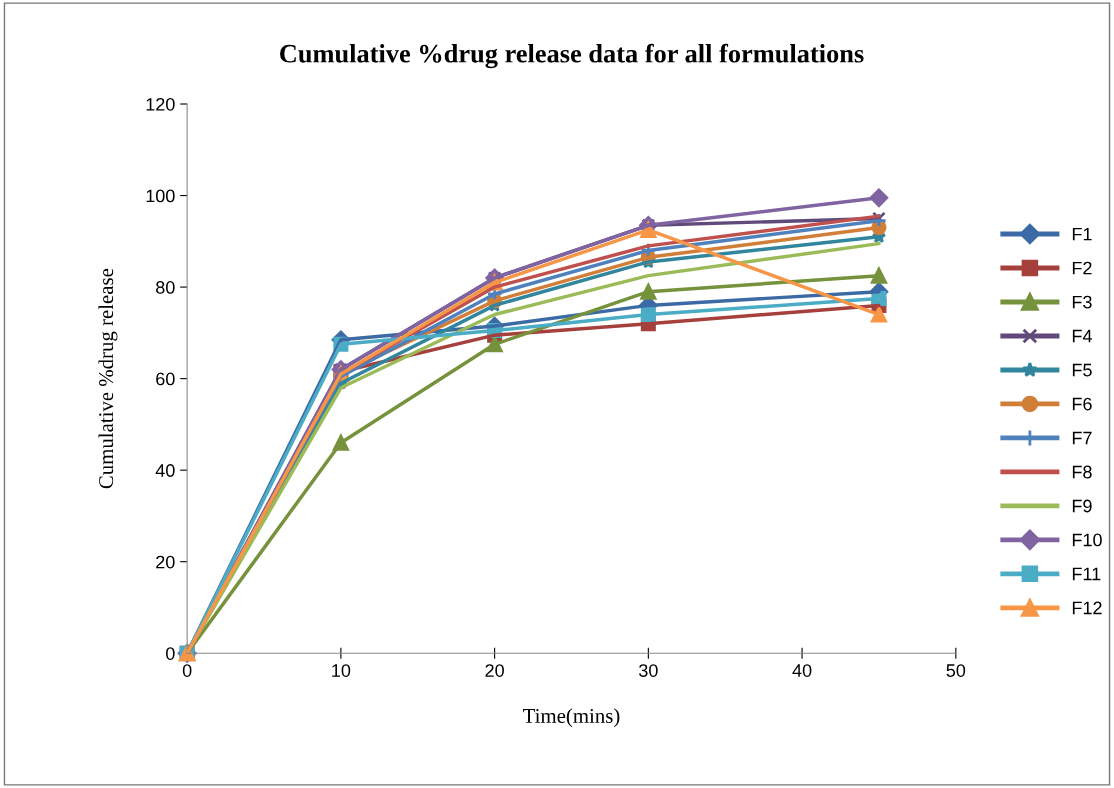 The height and width of the screenshot is (788, 1114). Describe the element at coordinates (1082, 472) in the screenshot. I see `legend-label: F8` at that location.